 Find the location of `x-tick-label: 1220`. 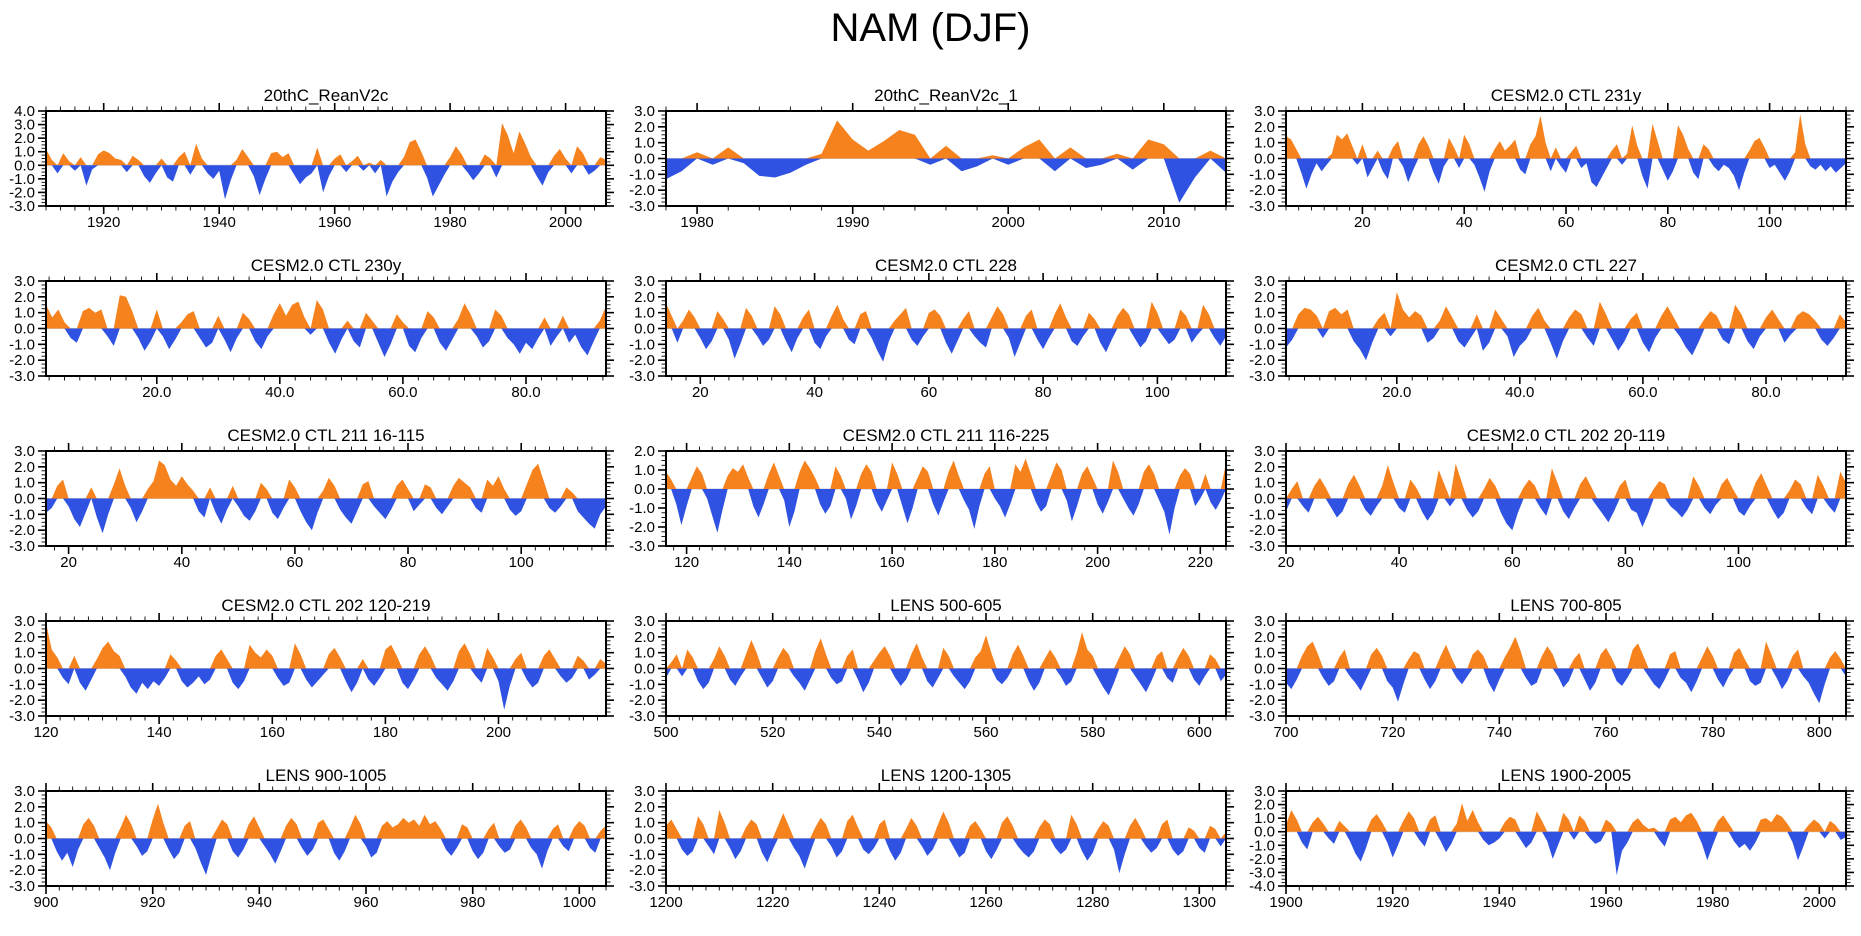

x-tick-label: 1220 is located at coordinates (772, 902).